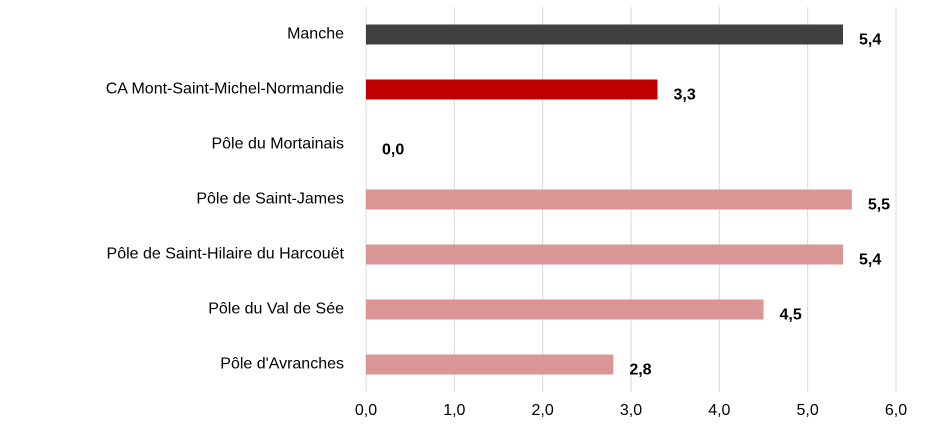 The width and height of the screenshot is (930, 435). I want to click on x-tick-label: 0,0, so click(366, 410).